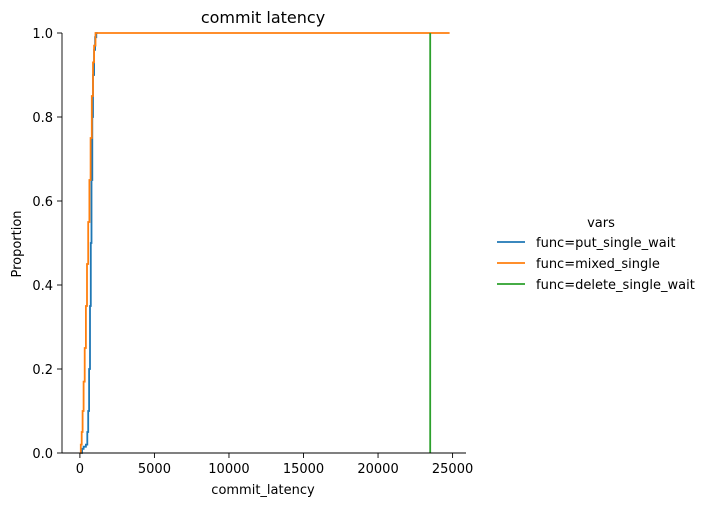 The height and width of the screenshot is (506, 717). I want to click on y-tick-label: 0.6, so click(42, 202).